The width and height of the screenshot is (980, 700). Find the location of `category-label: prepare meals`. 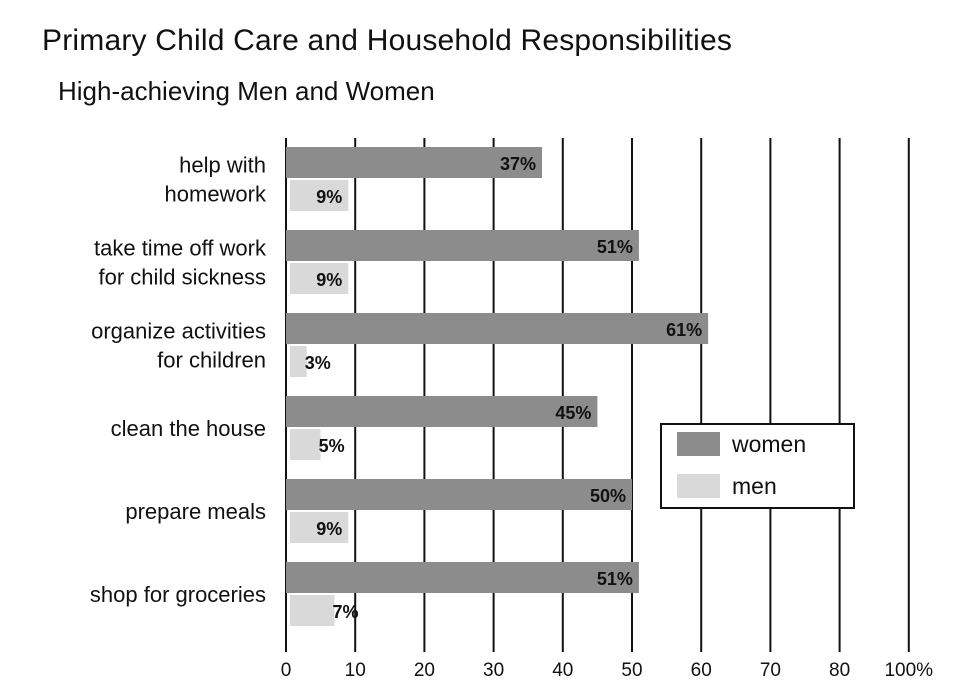

category-label: prepare meals is located at coordinates (195, 511).